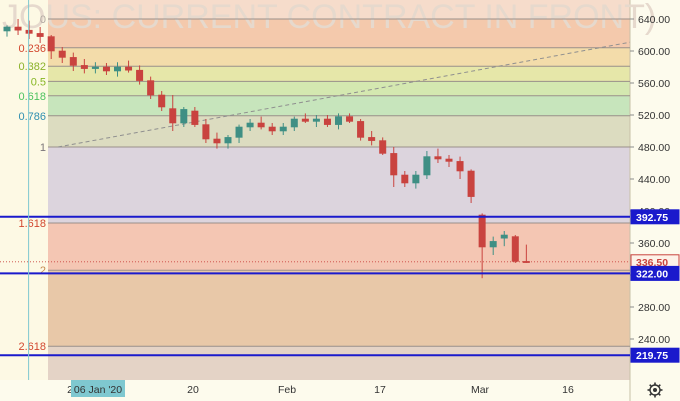  Describe the element at coordinates (654, 244) in the screenshot. I see `price-tick-label-7: 360.00` at that location.